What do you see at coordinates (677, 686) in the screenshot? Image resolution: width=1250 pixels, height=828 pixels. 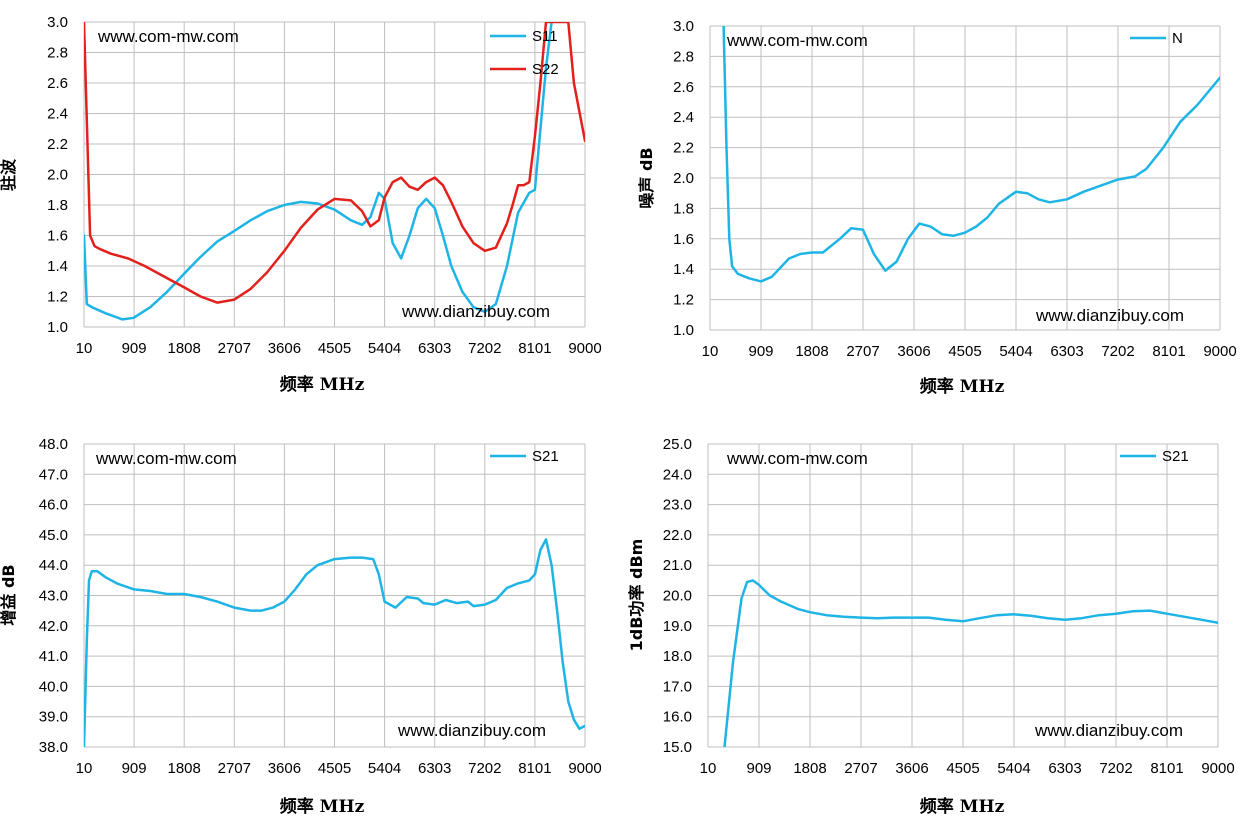 I see `y-tick-label: 17.0` at bounding box center [677, 686].